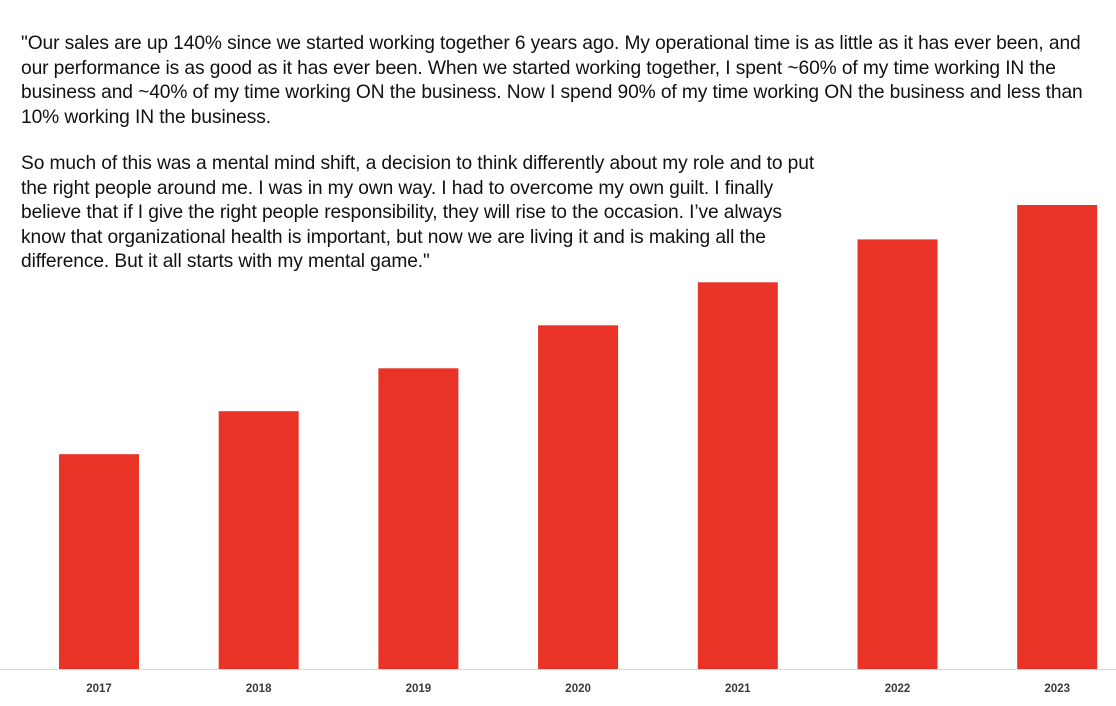 The image size is (1116, 706). I want to click on bar-2021, so click(737, 475).